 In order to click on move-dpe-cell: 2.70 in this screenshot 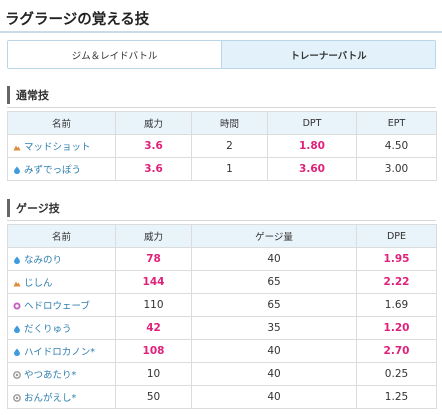, I will do `click(396, 351)`.